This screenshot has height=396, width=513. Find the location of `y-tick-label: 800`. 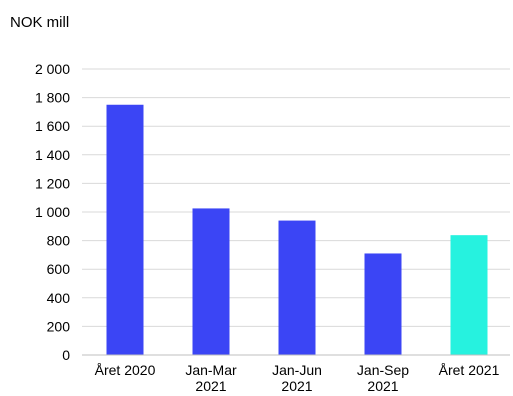

y-tick-label: 800 is located at coordinates (59, 241).